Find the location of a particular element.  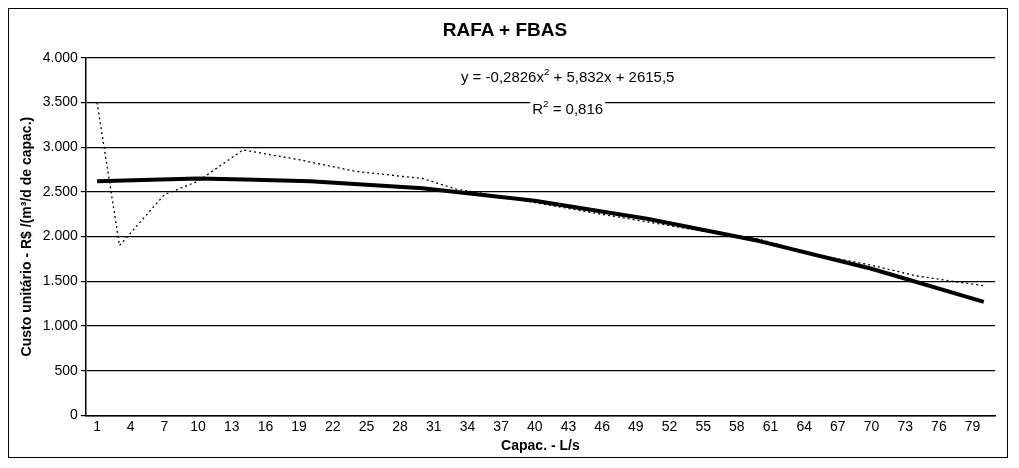

y-tick-label: 500 is located at coordinates (66, 369).